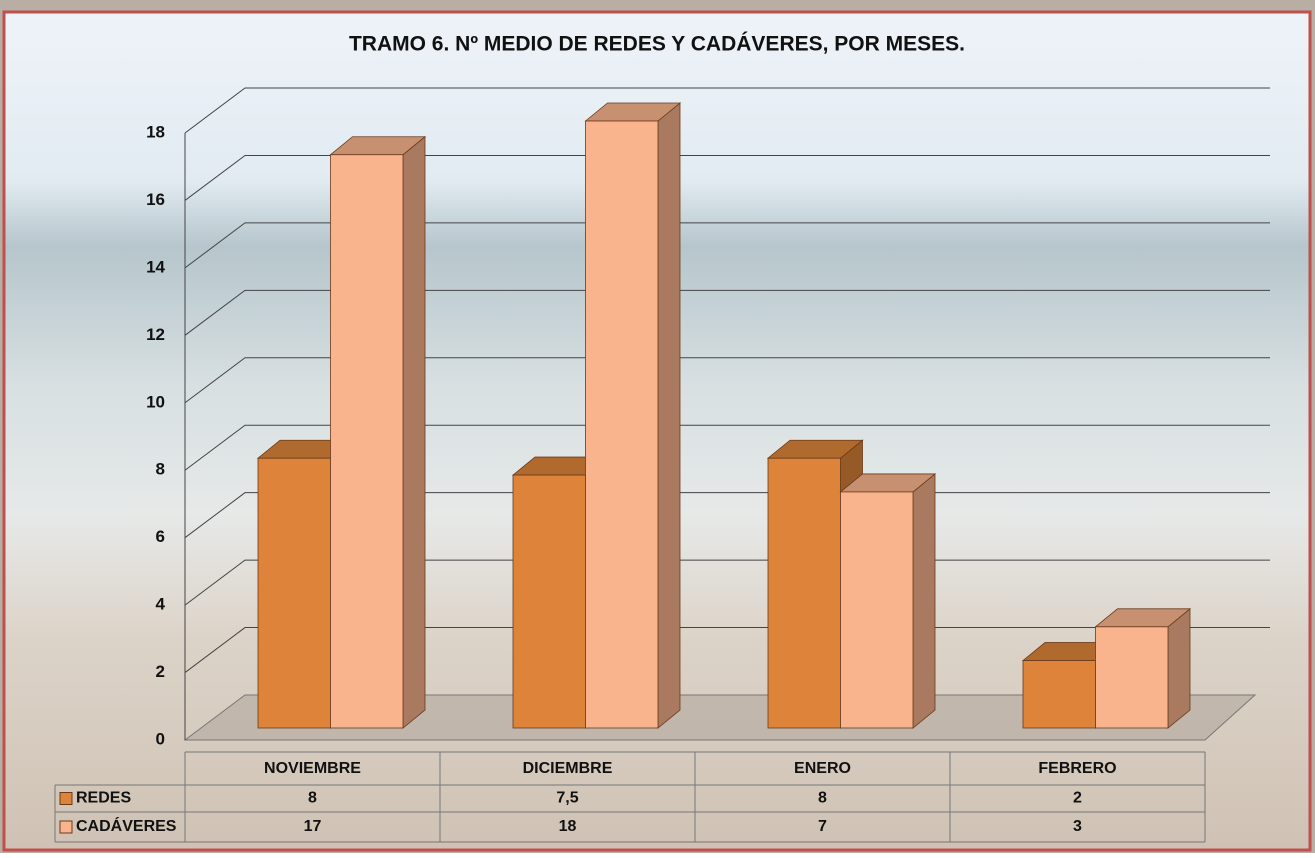 This screenshot has width=1315, height=858. I want to click on data-label: 18, so click(568, 826).